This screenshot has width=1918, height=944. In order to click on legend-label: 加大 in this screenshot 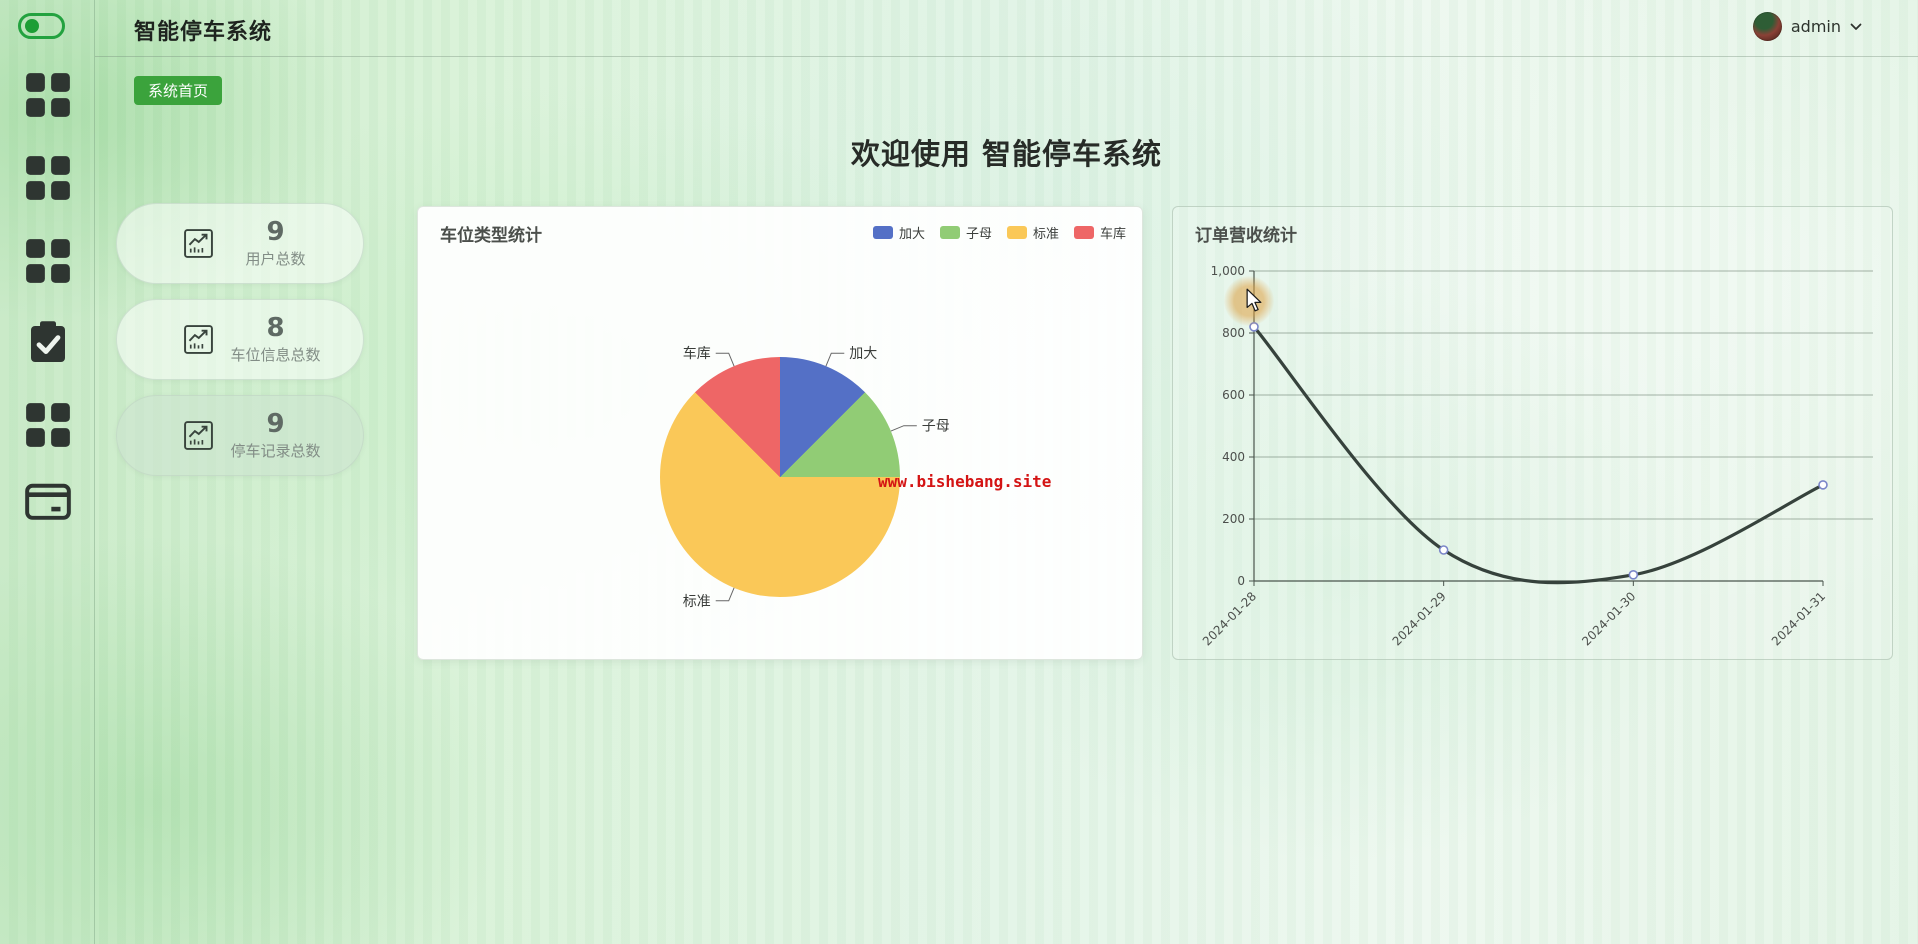, I will do `click(911, 234)`.